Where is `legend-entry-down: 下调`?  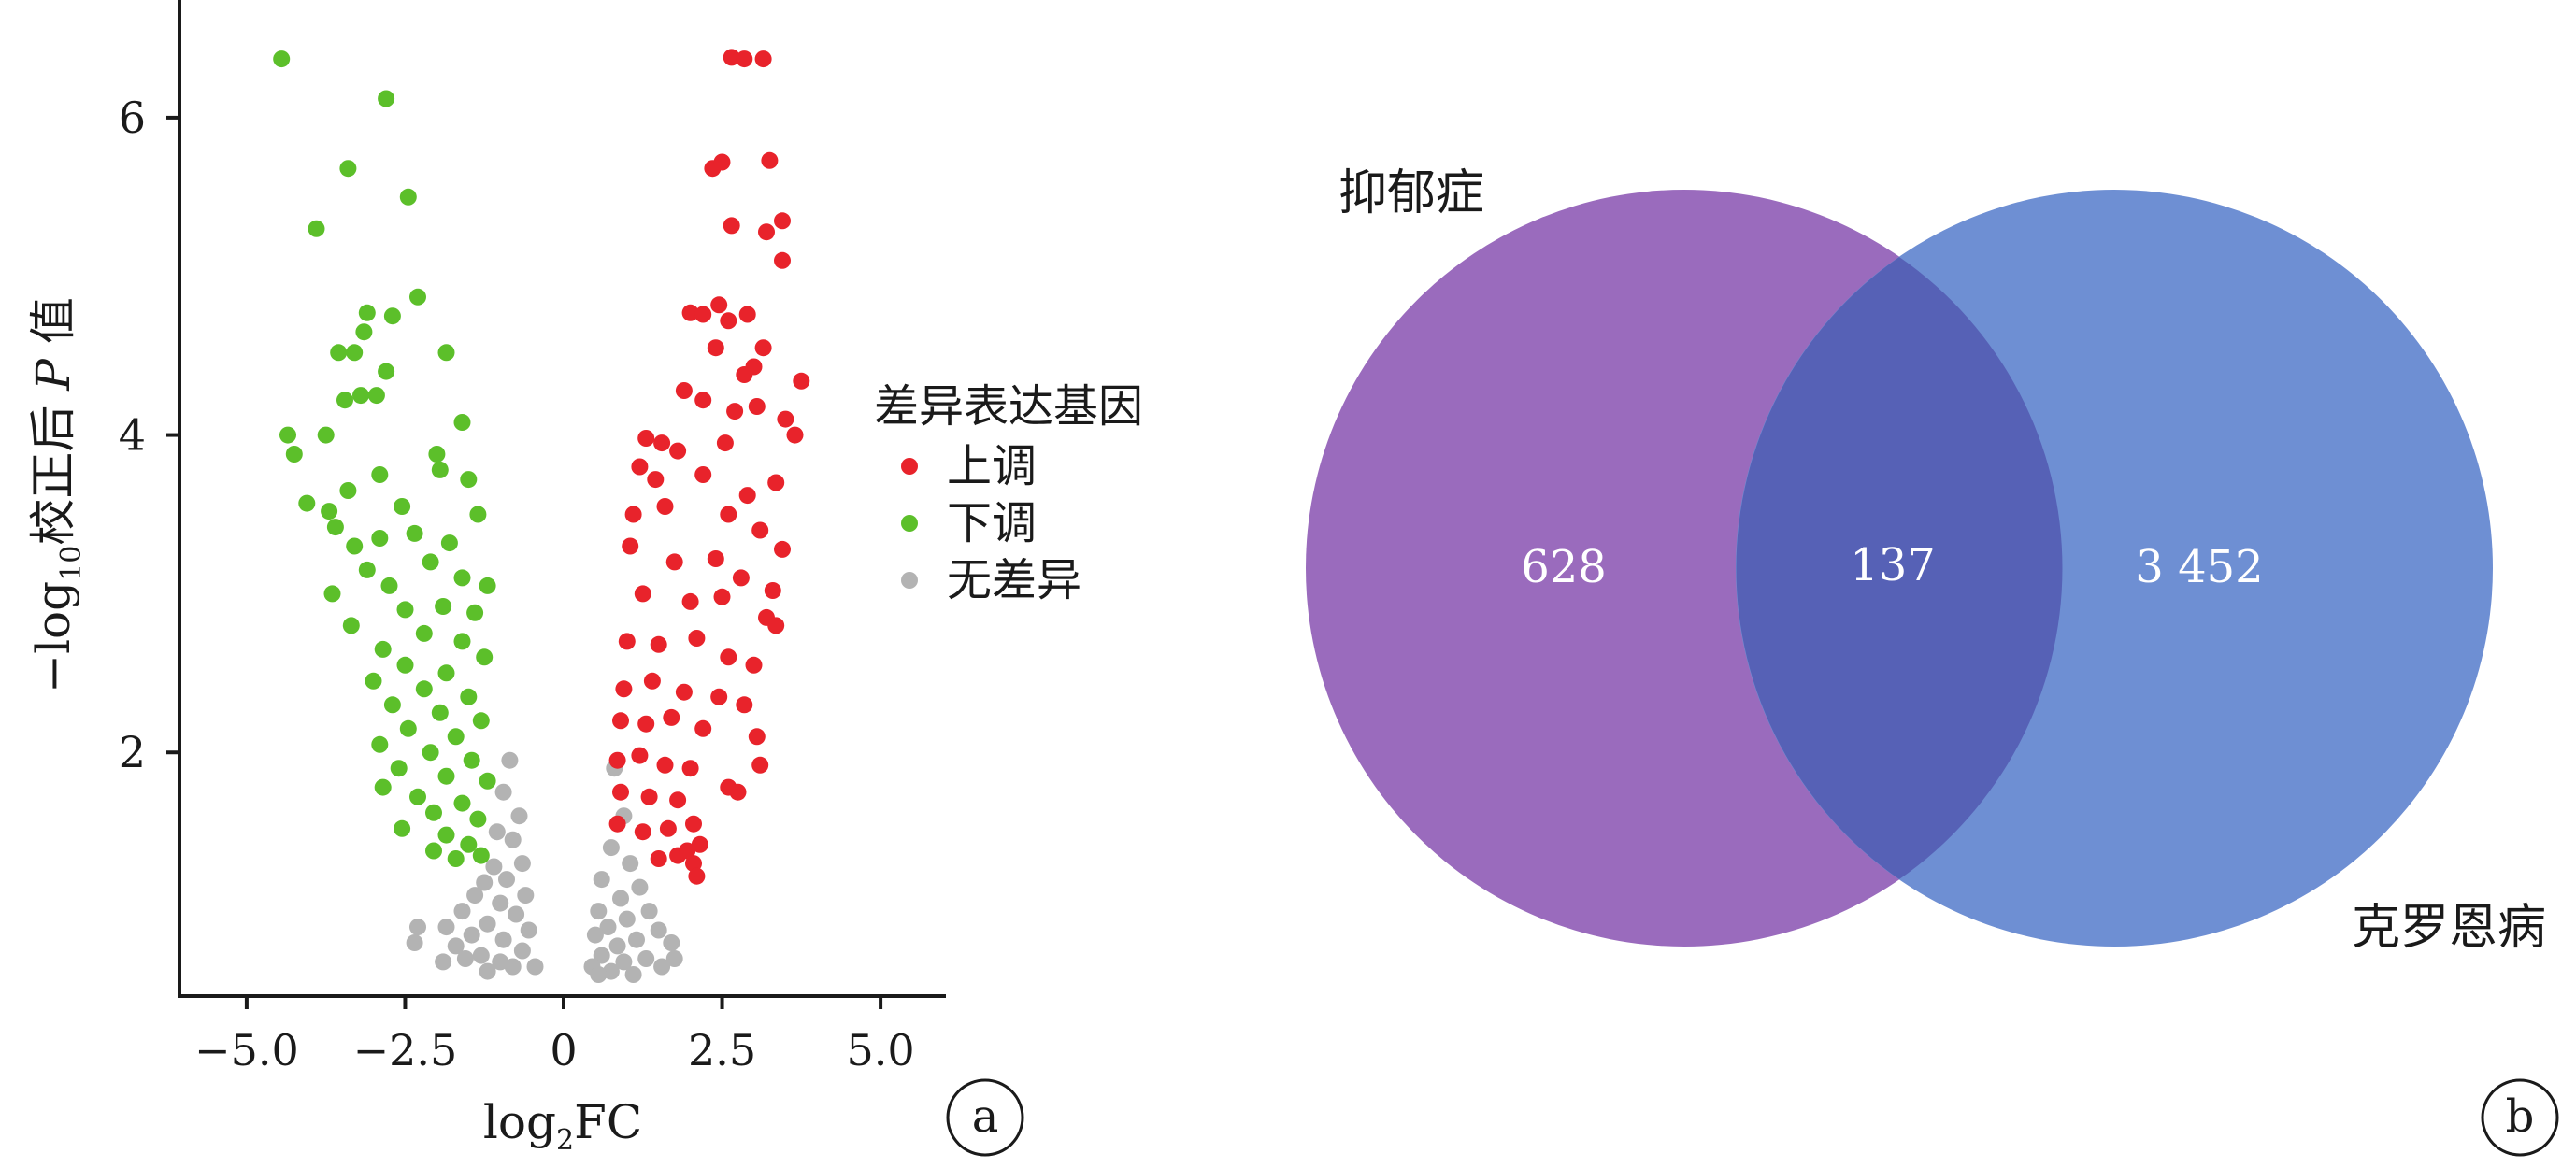
legend-entry-down: 下调 is located at coordinates (969, 523).